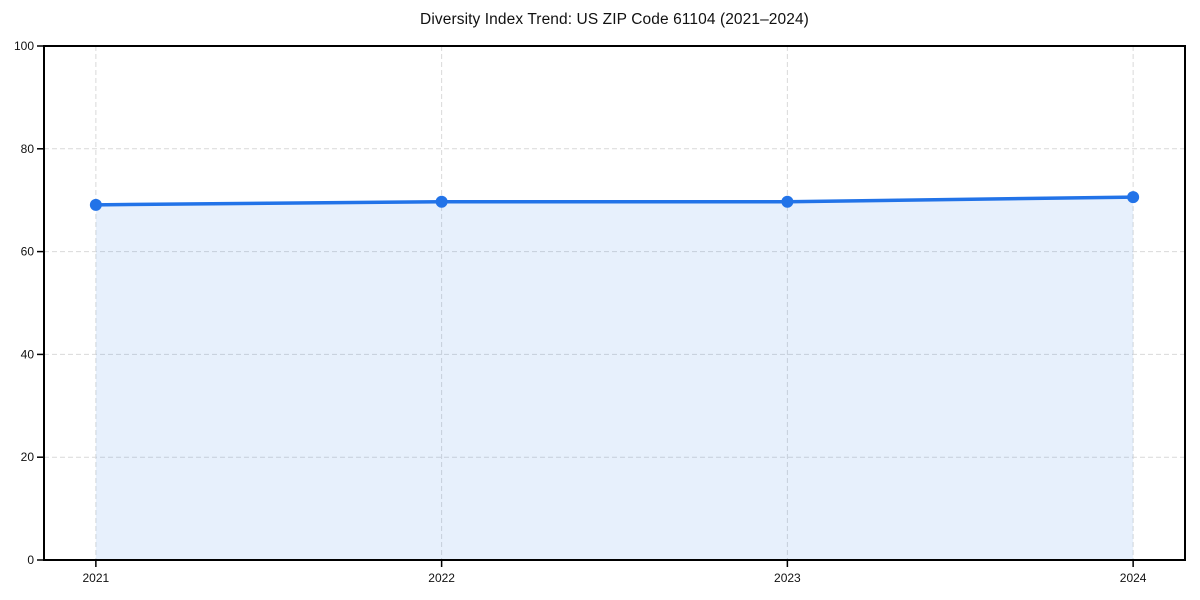 This screenshot has height=600, width=1200. Describe the element at coordinates (28, 354) in the screenshot. I see `y-tick-label: 40` at that location.